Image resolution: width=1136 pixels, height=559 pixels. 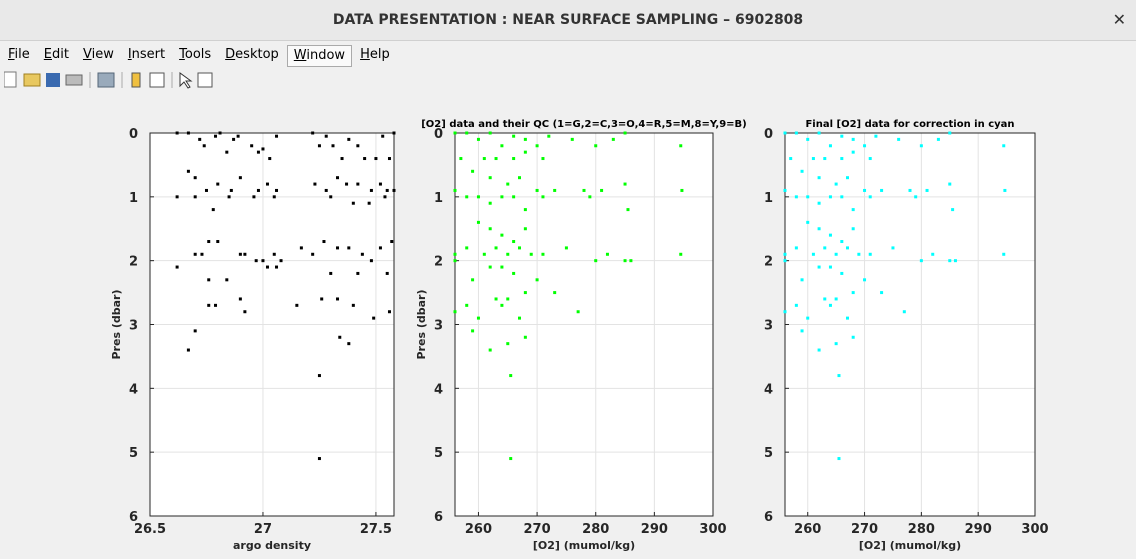 I want to click on close-button: ✕, so click(x=1119, y=19).